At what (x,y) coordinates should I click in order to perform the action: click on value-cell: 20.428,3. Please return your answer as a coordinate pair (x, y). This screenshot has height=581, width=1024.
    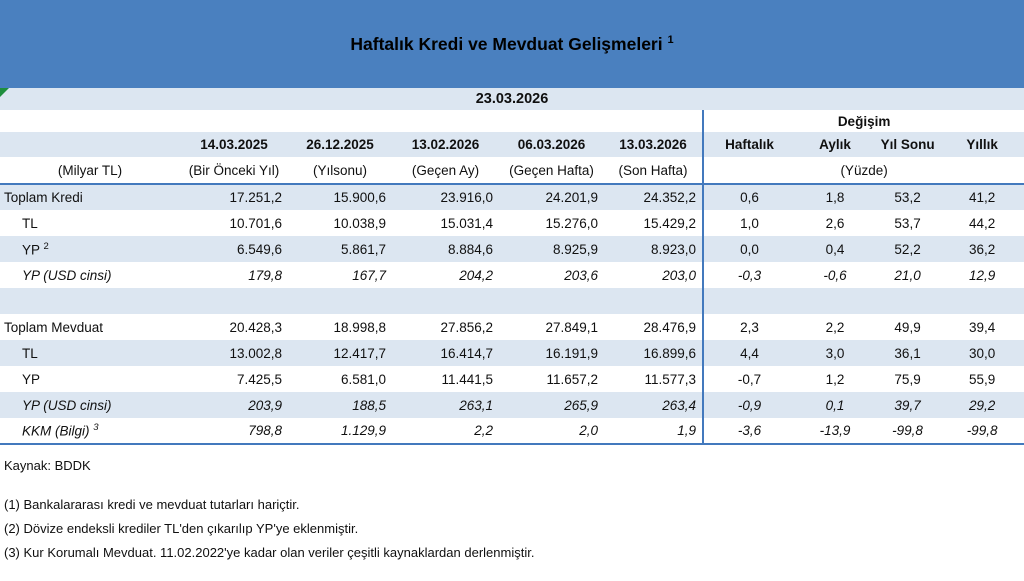
    Looking at the image, I should click on (255, 327).